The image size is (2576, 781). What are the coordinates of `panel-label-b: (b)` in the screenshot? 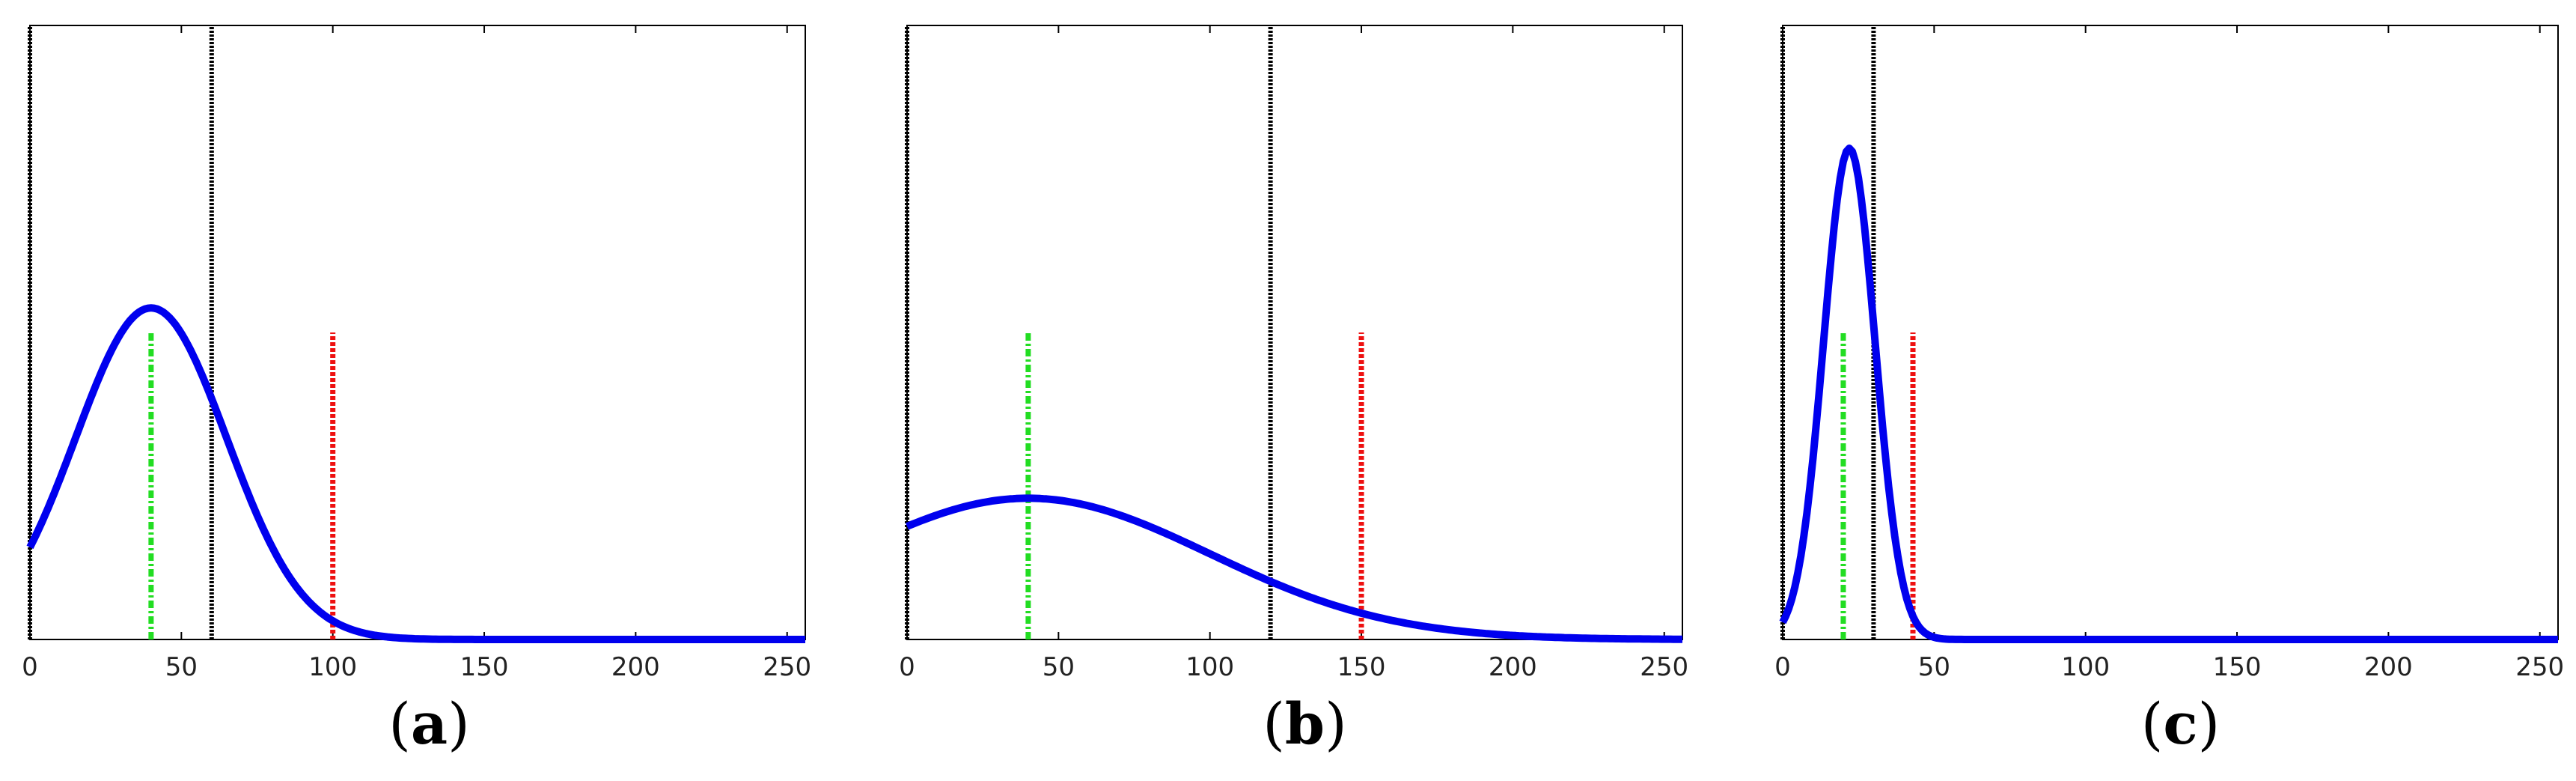 It's located at (1305, 723).